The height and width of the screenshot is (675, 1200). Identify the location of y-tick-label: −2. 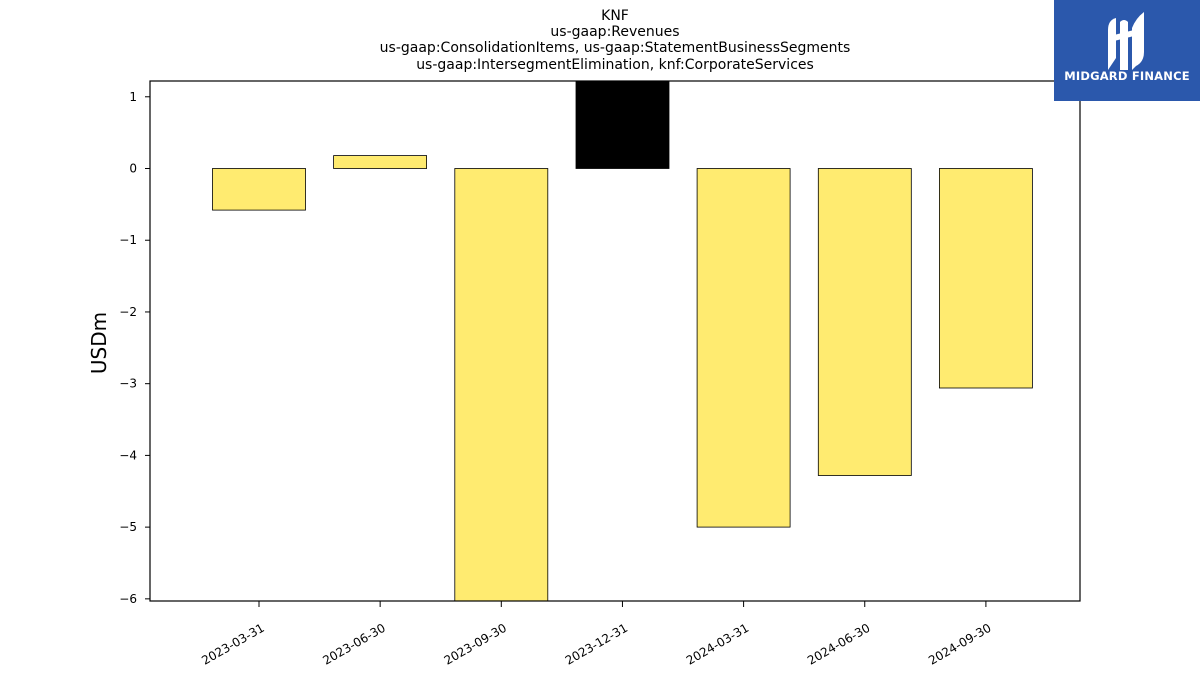
(128, 312).